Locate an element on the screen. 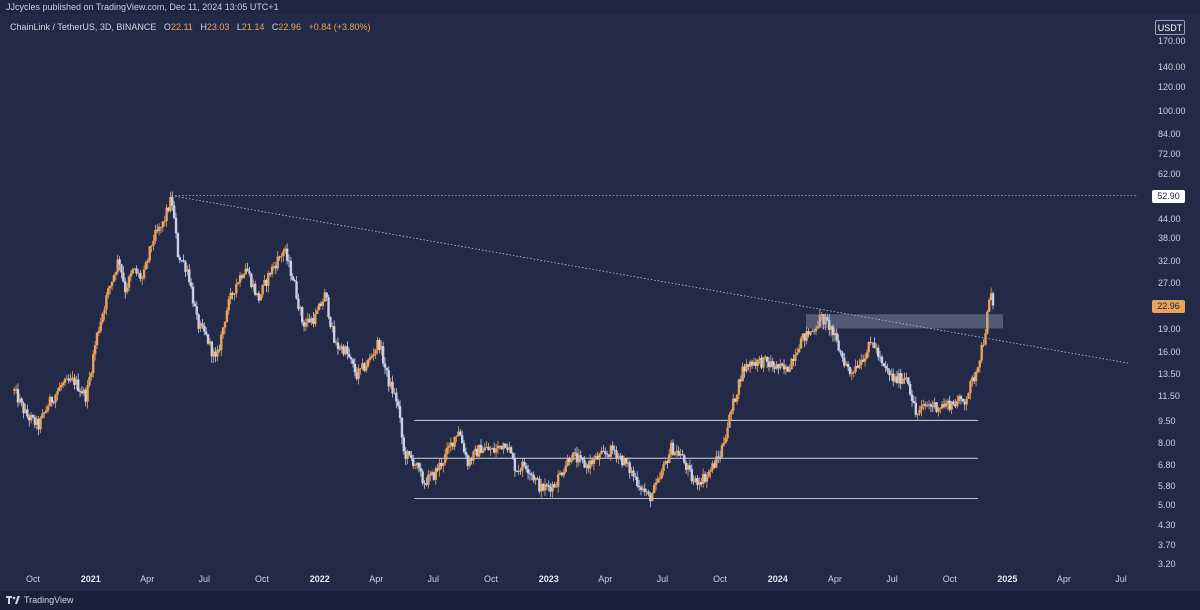  y-tick-label: 27.00 is located at coordinates (1169, 283).